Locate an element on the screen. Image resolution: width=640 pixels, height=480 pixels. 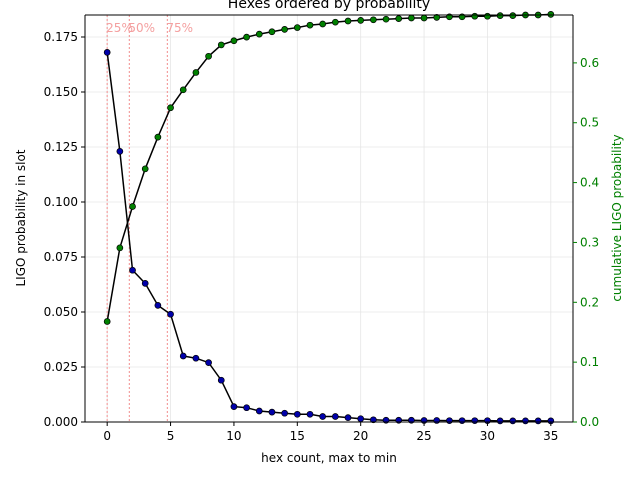
y-tick-label: 0.025 is located at coordinates (61, 367).